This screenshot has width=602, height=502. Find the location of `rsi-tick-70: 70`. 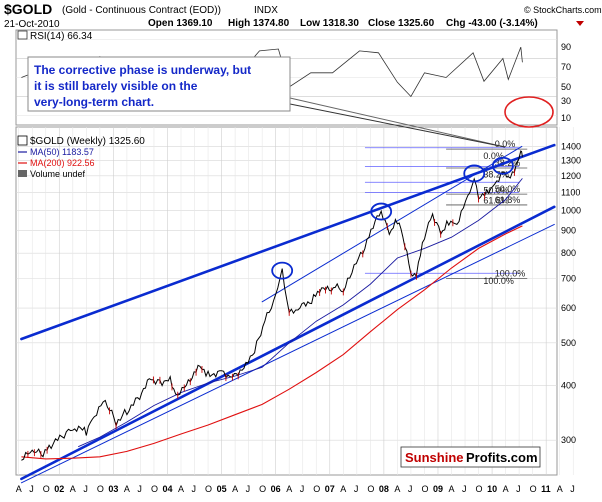

rsi-tick-70: 70 is located at coordinates (566, 67).